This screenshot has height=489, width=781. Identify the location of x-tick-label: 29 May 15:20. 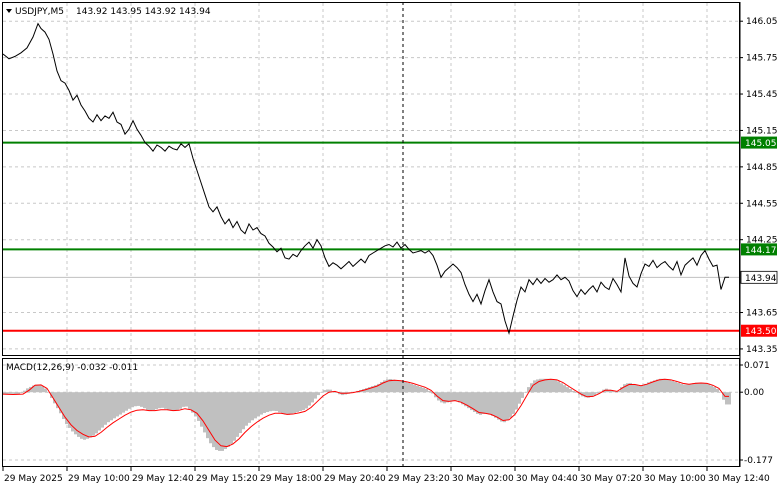
(227, 479).